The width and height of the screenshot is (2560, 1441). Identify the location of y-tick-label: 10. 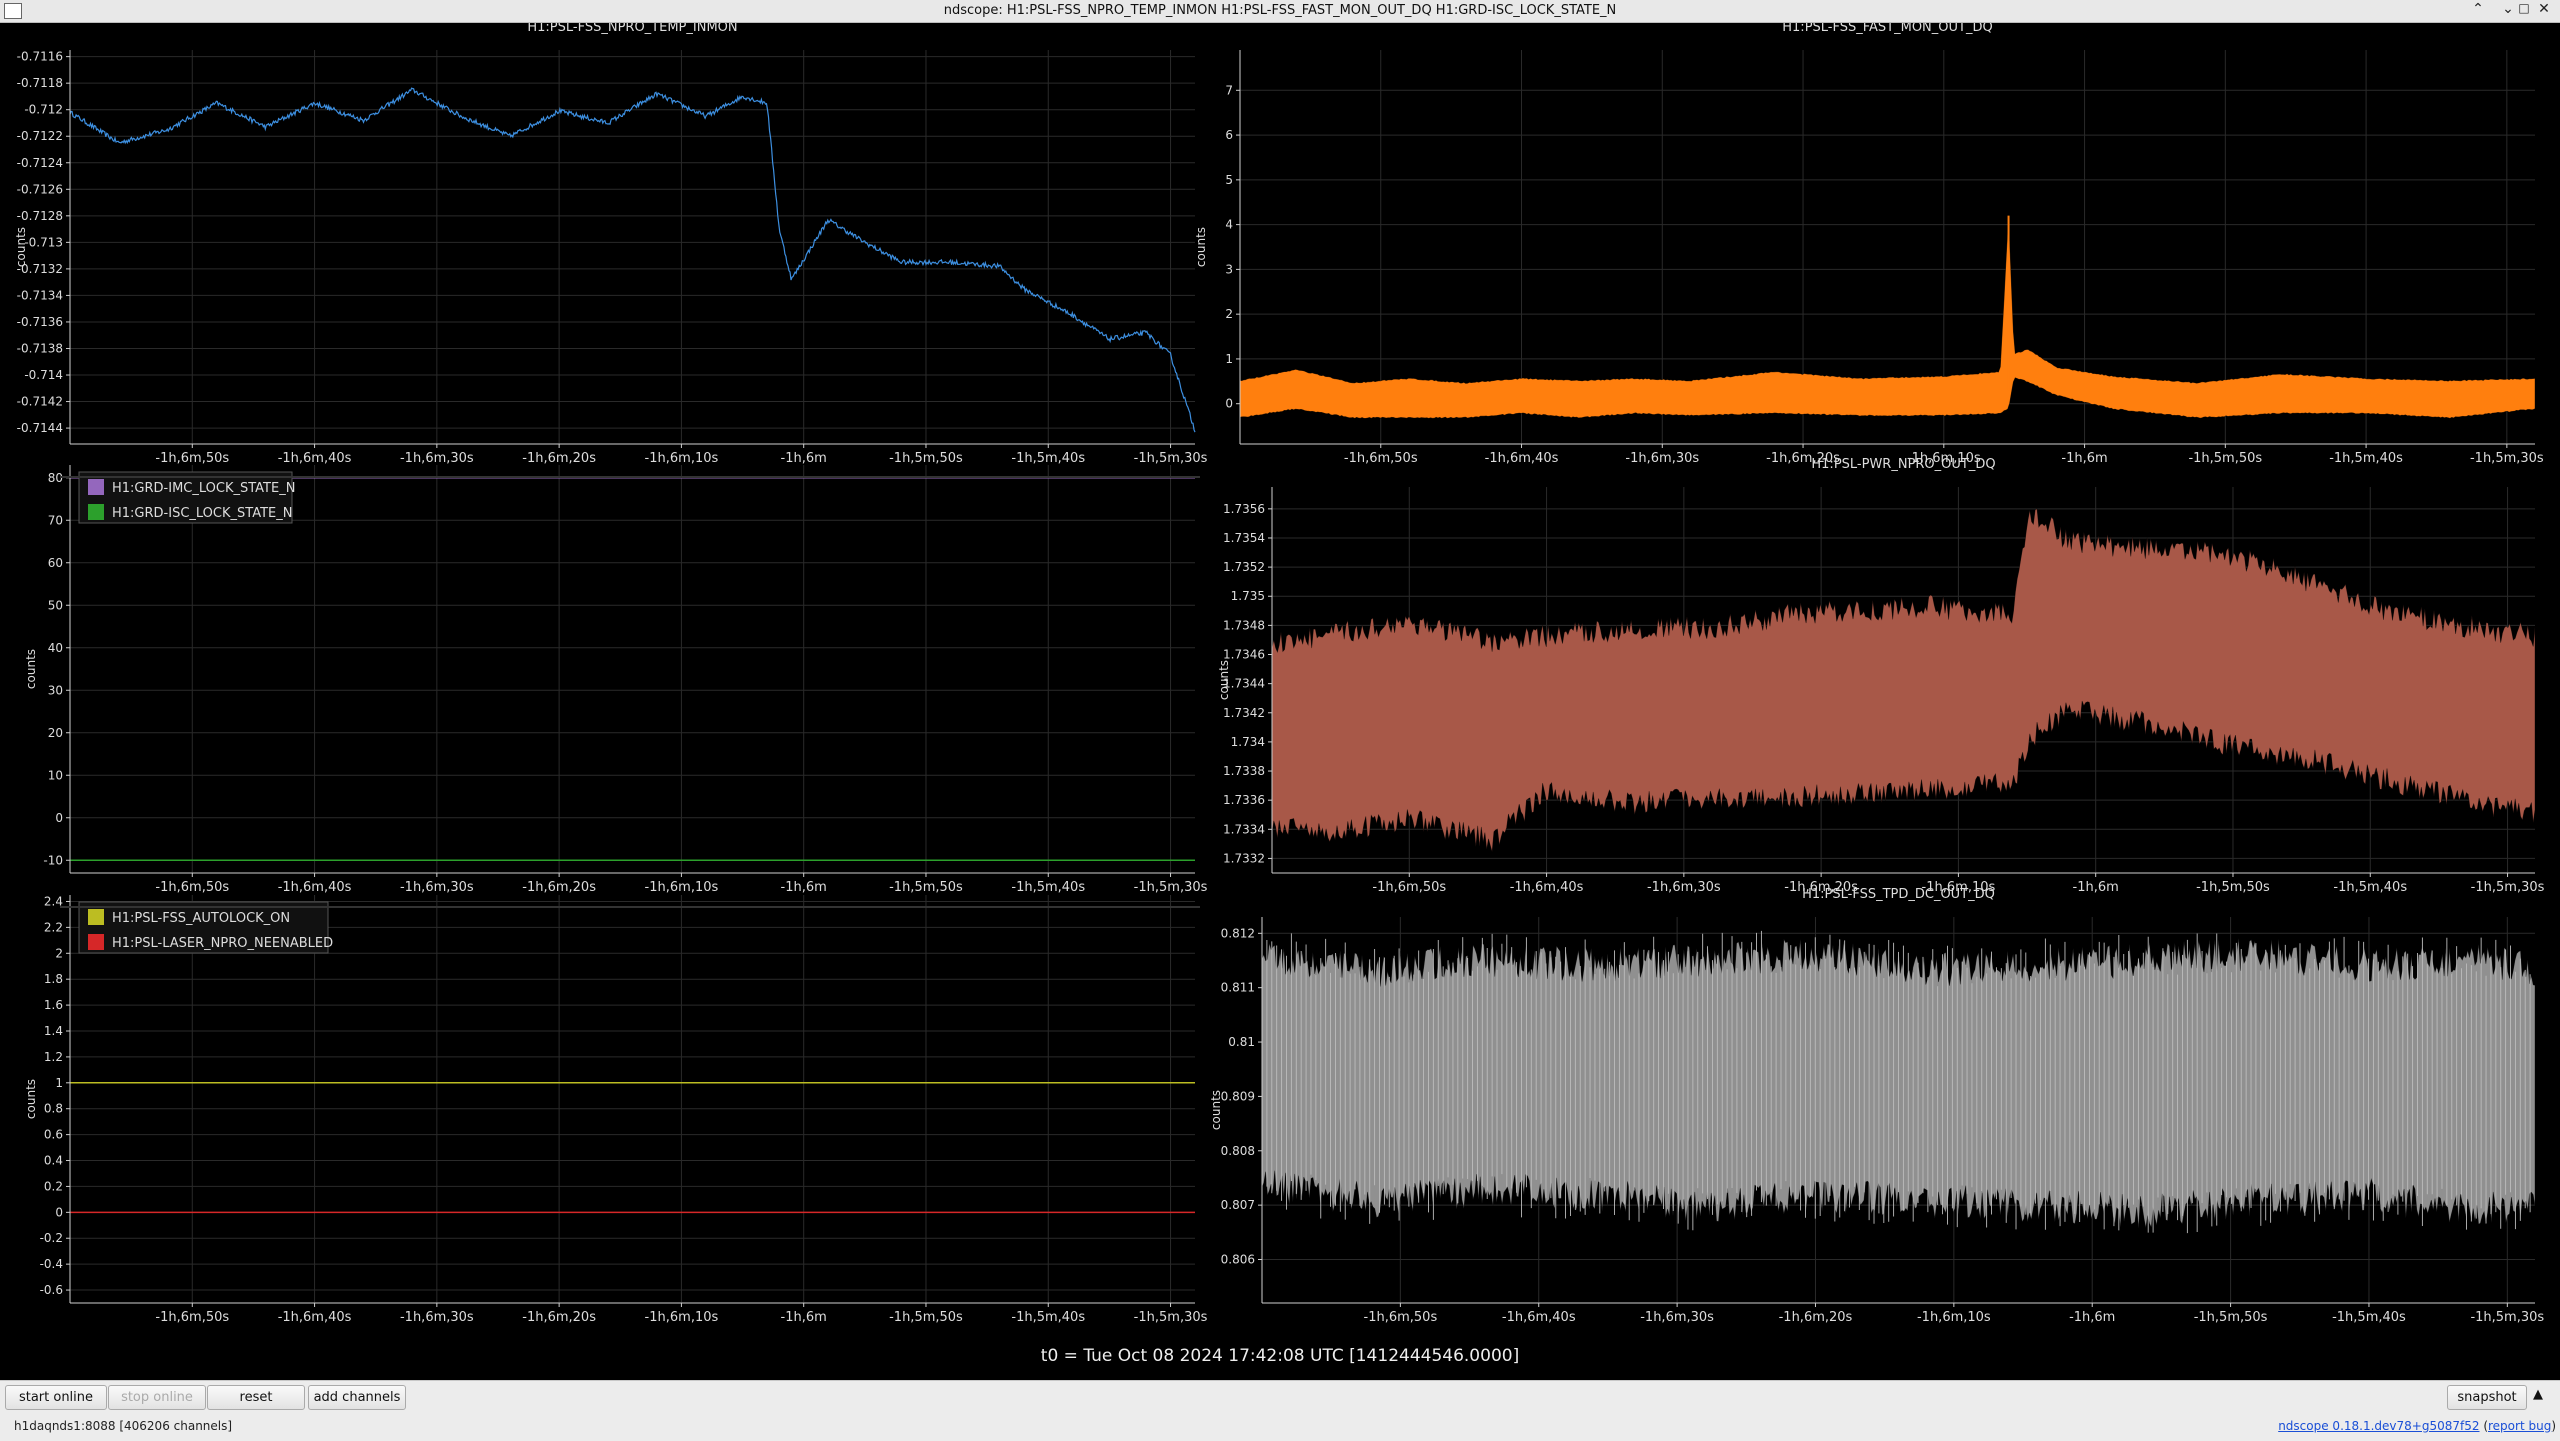
(55, 775).